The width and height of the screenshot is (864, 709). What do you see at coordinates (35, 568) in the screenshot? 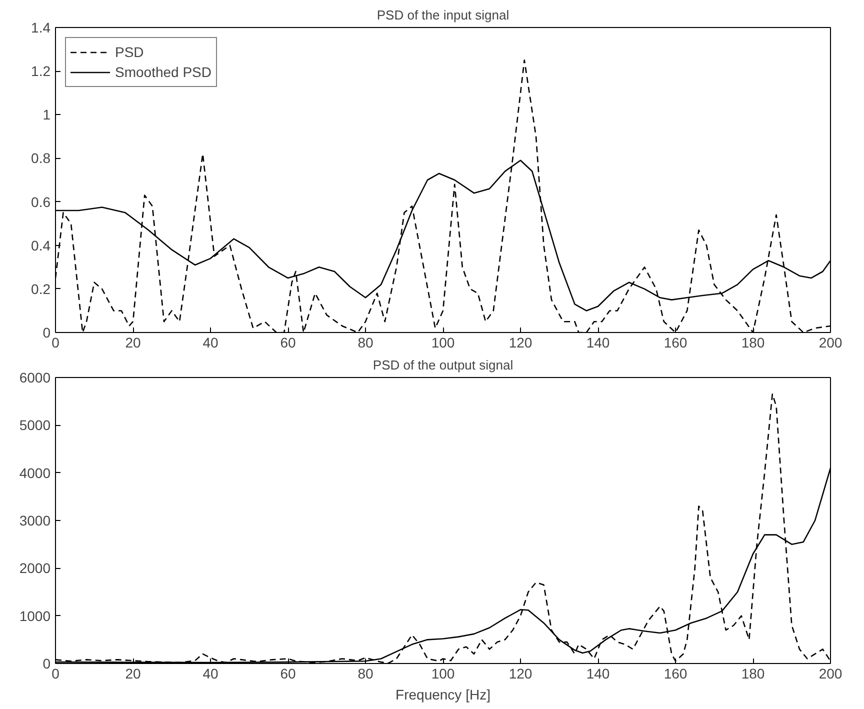
I see `y-tick-label: 2000` at bounding box center [35, 568].